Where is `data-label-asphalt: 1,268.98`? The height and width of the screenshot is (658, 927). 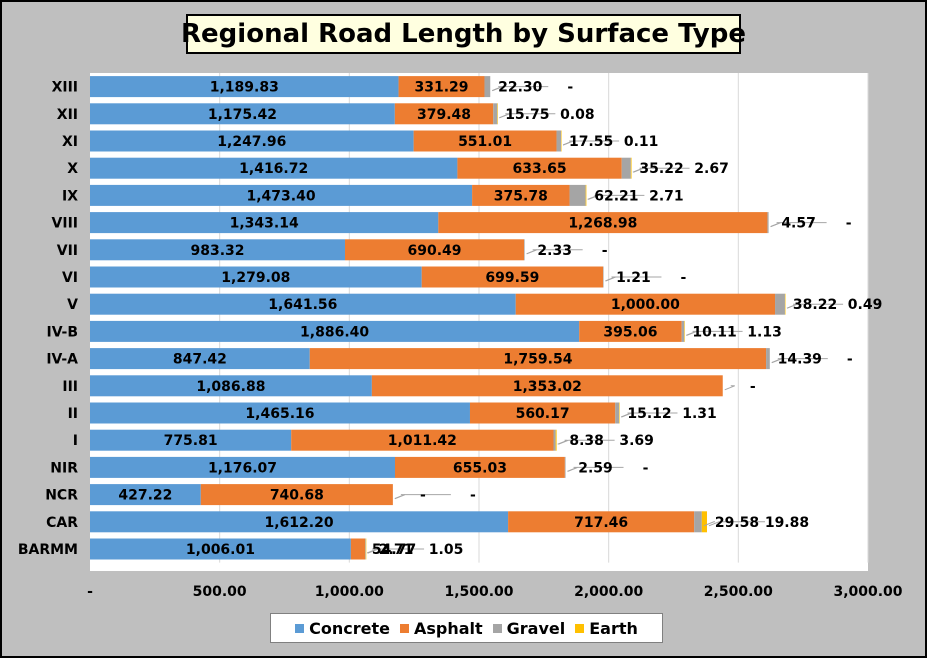
data-label-asphalt: 1,268.98 is located at coordinates (602, 224).